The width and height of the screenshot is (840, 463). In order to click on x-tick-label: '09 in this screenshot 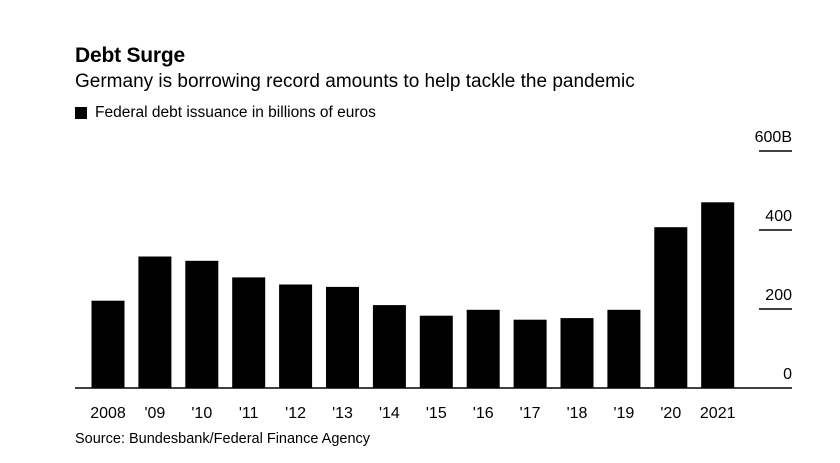, I will do `click(154, 413)`.